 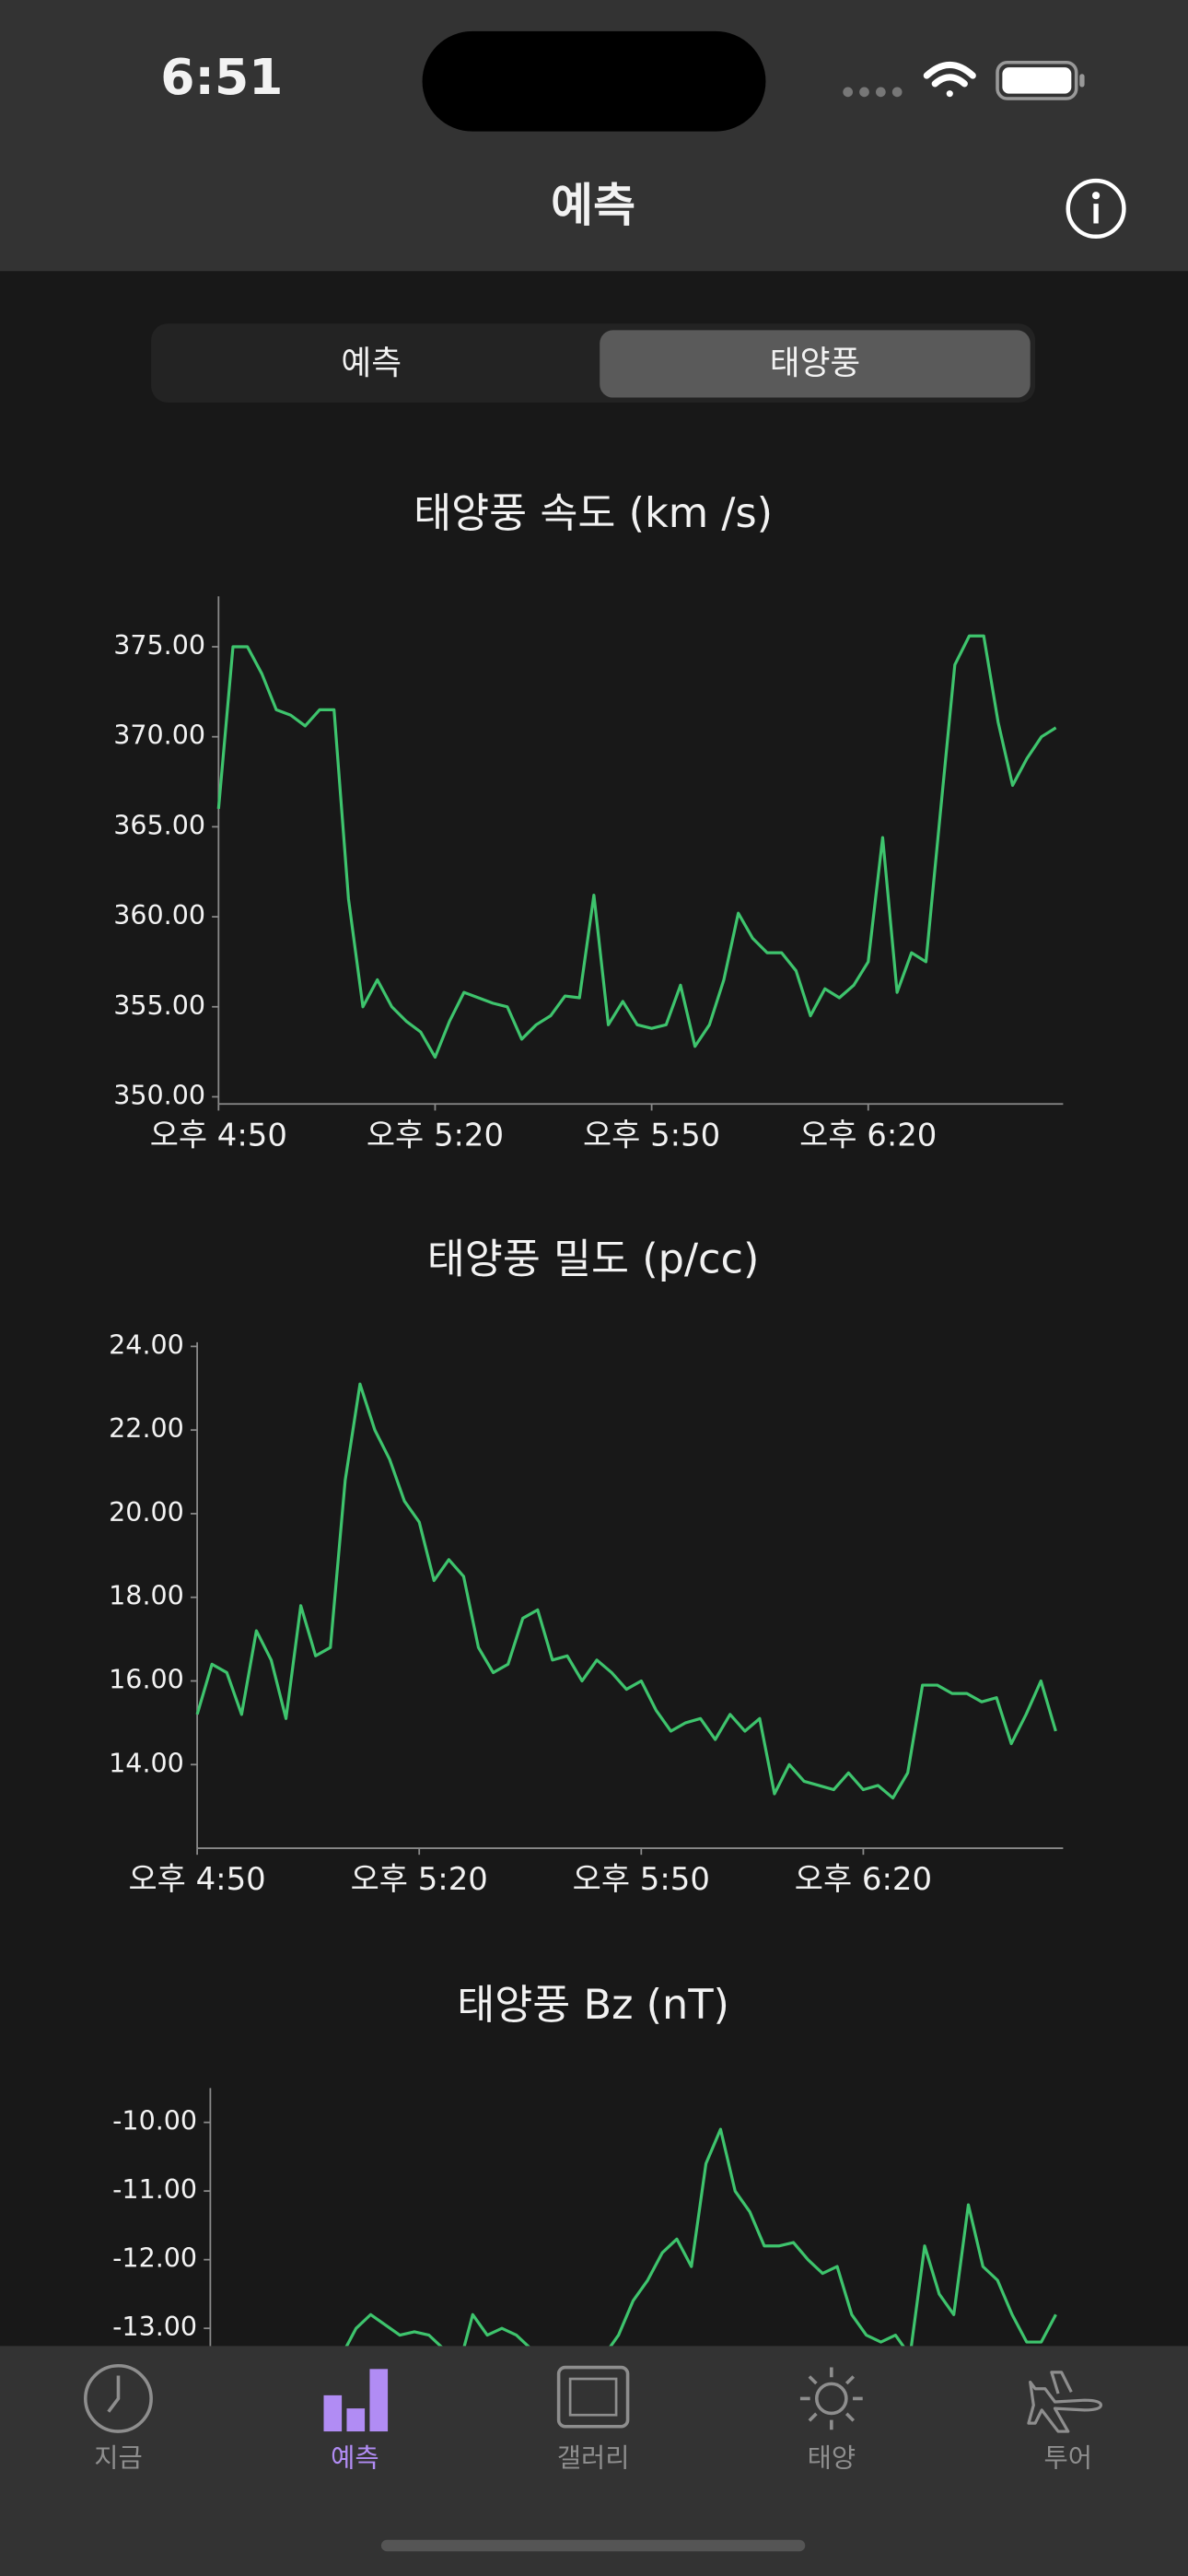 I want to click on tab-item: 예측, so click(x=356, y=2421).